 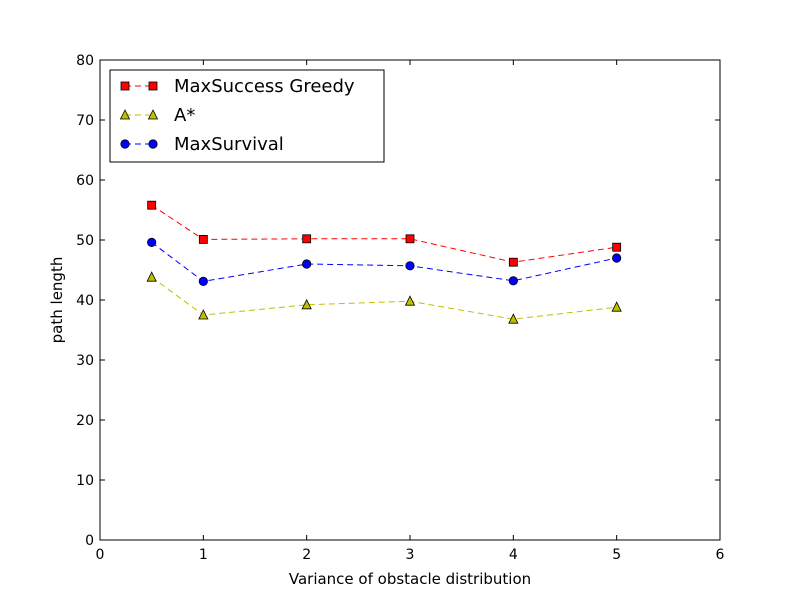 What do you see at coordinates (100, 555) in the screenshot?
I see `x-tick-label: 0` at bounding box center [100, 555].